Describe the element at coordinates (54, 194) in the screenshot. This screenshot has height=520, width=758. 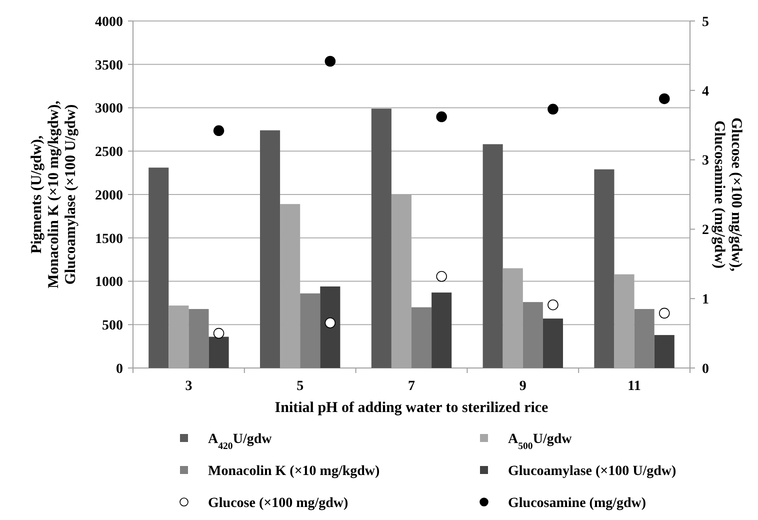
I see `y-axis-title: Pigments (U/gdw), Monacolin K (×10 mg/kgdw), Glucoamylase (×100 U/gdw)` at that location.